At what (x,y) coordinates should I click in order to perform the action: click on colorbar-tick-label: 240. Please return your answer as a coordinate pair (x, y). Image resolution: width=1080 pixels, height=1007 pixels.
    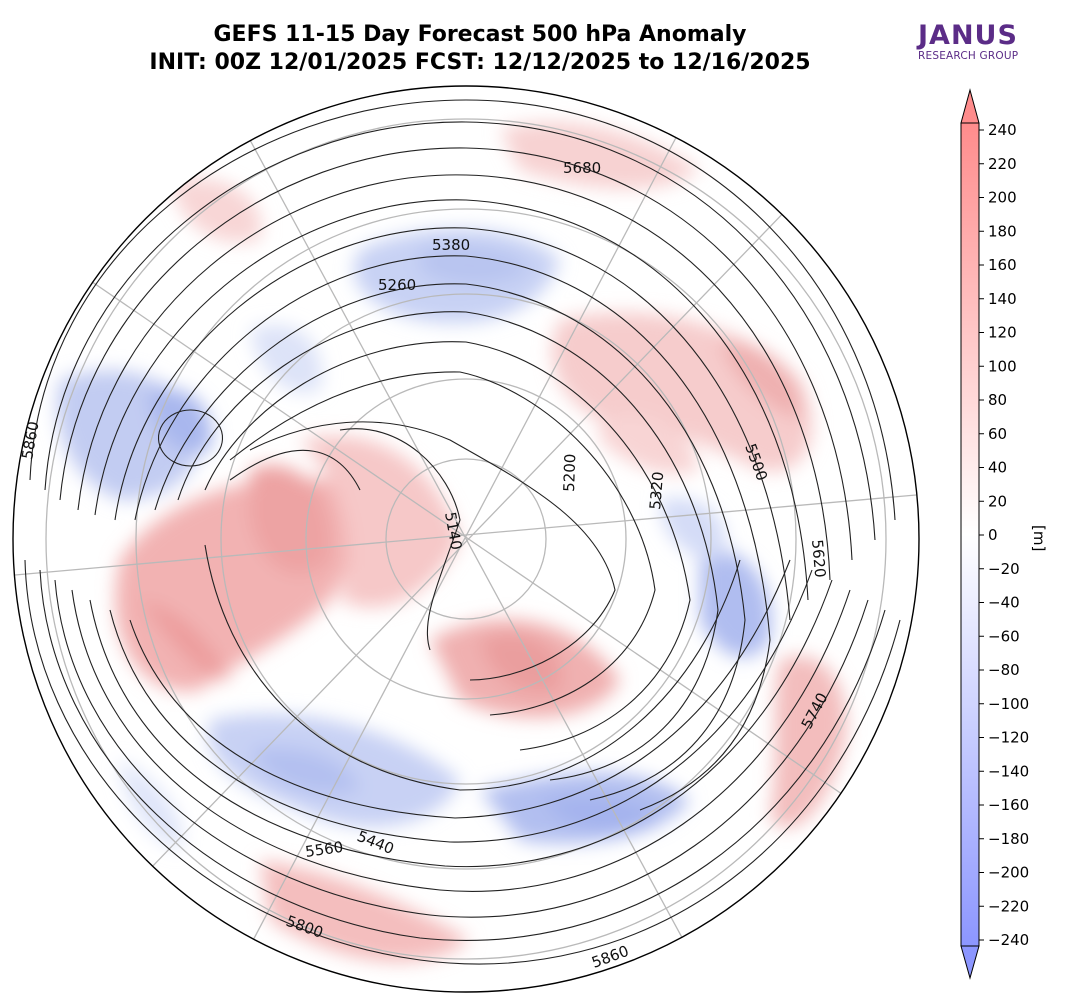
    Looking at the image, I should click on (1002, 130).